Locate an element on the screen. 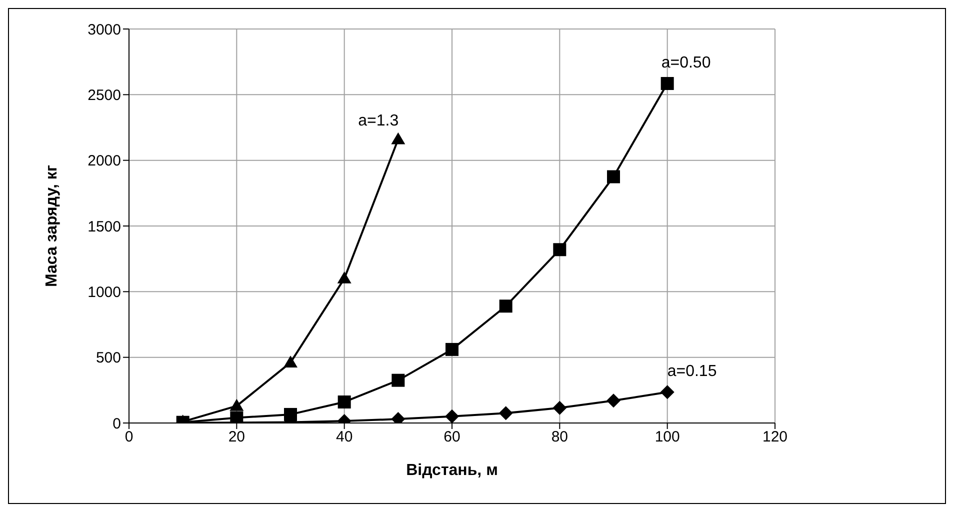 Image resolution: width=954 pixels, height=512 pixels. x-tick-label: 60 is located at coordinates (452, 437).